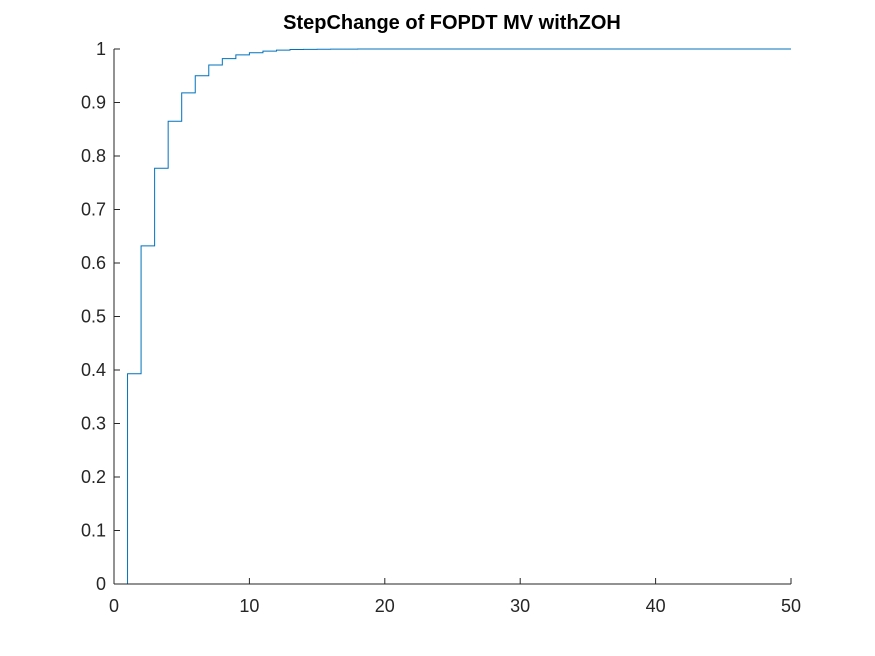 The width and height of the screenshot is (875, 656). Describe the element at coordinates (455, 597) in the screenshot. I see `x-axis-ticks: 0 10 20 30 40 50` at that location.